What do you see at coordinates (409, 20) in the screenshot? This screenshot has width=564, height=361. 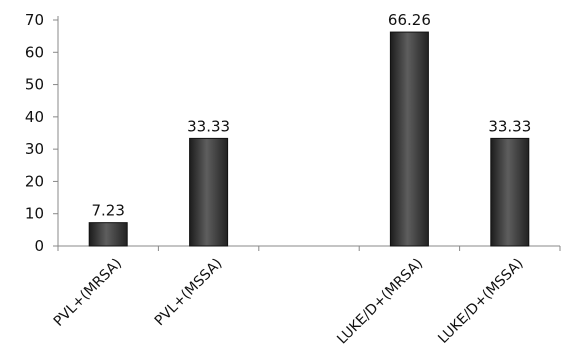 I see `data-label: 66.26` at bounding box center [409, 20].